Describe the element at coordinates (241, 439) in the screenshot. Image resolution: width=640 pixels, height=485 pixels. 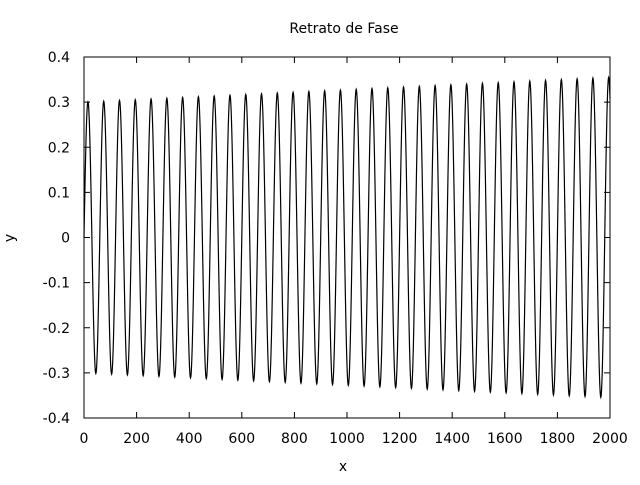
I see `x-tick-label: 600` at that location.